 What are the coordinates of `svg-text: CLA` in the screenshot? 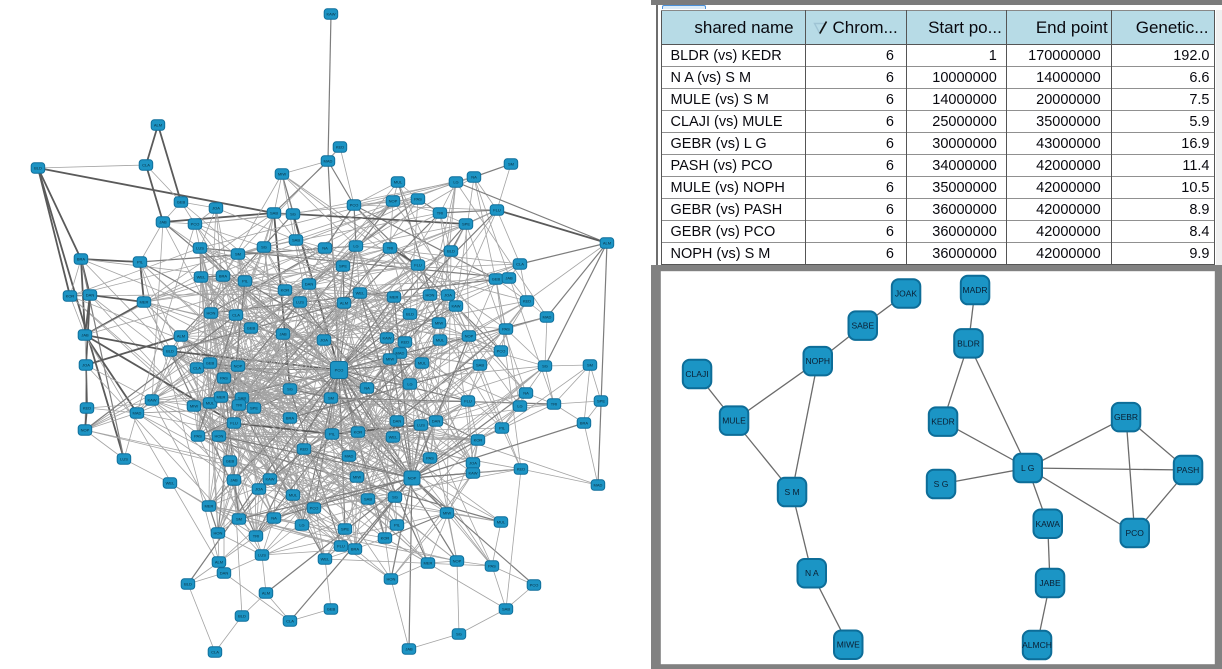 It's located at (290, 621).